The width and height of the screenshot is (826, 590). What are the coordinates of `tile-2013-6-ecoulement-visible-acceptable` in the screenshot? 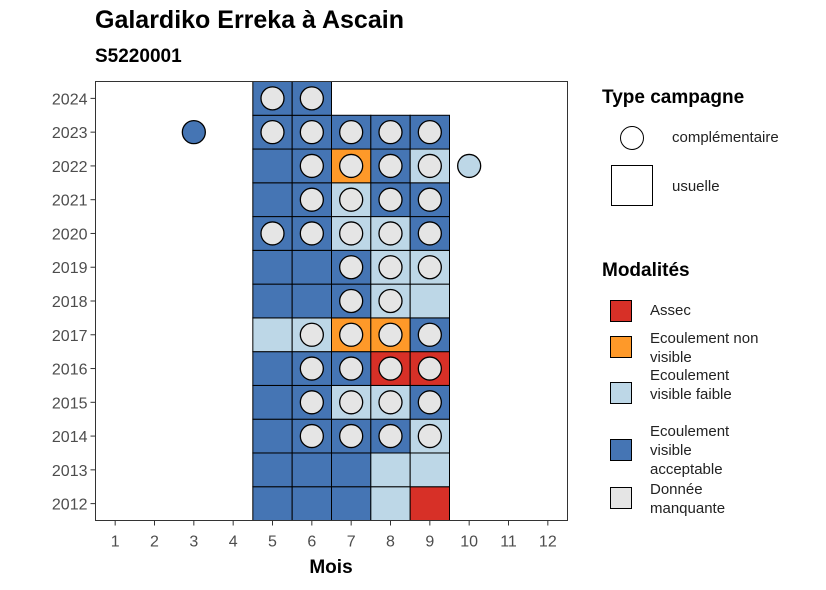 It's located at (311, 470).